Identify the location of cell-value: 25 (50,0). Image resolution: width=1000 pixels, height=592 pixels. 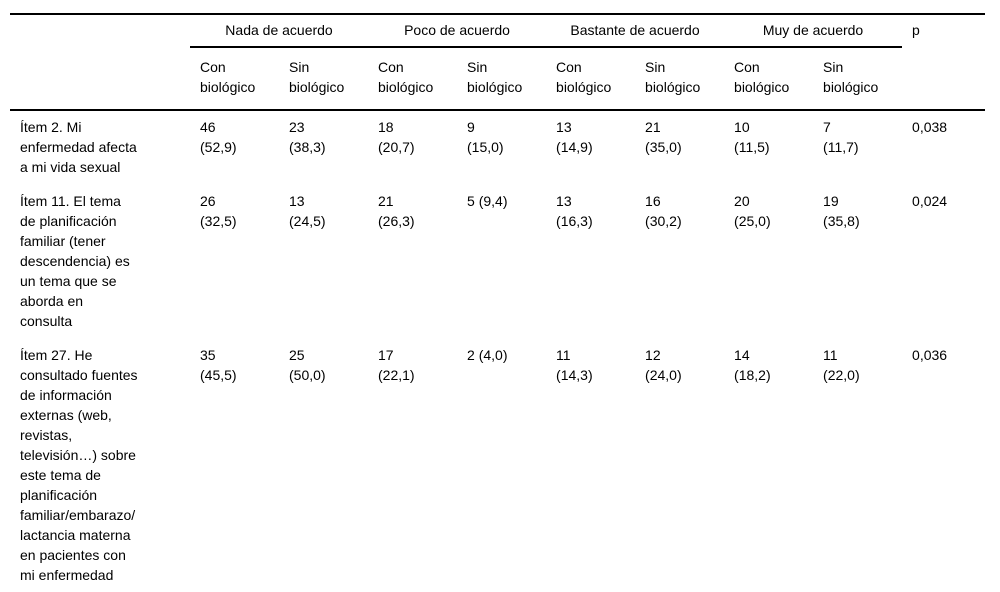
(324, 465).